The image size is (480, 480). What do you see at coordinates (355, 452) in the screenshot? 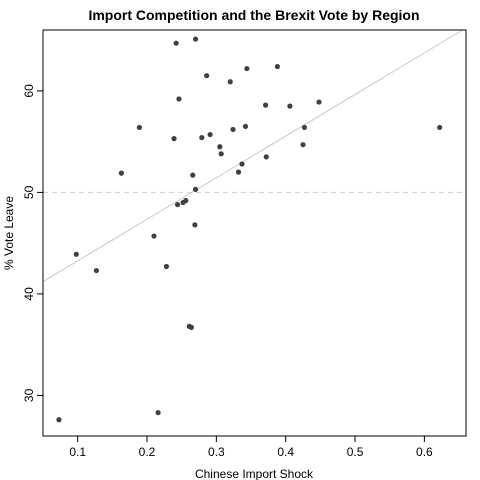
I see `x-tick-label: 0.5` at bounding box center [355, 452].